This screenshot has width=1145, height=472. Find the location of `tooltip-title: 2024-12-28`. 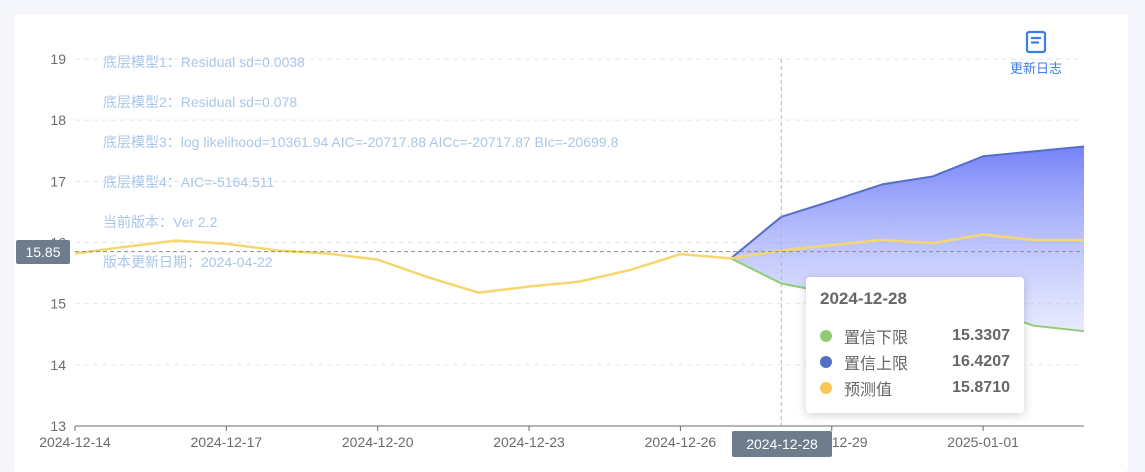

tooltip-title: 2024-12-28 is located at coordinates (863, 298).